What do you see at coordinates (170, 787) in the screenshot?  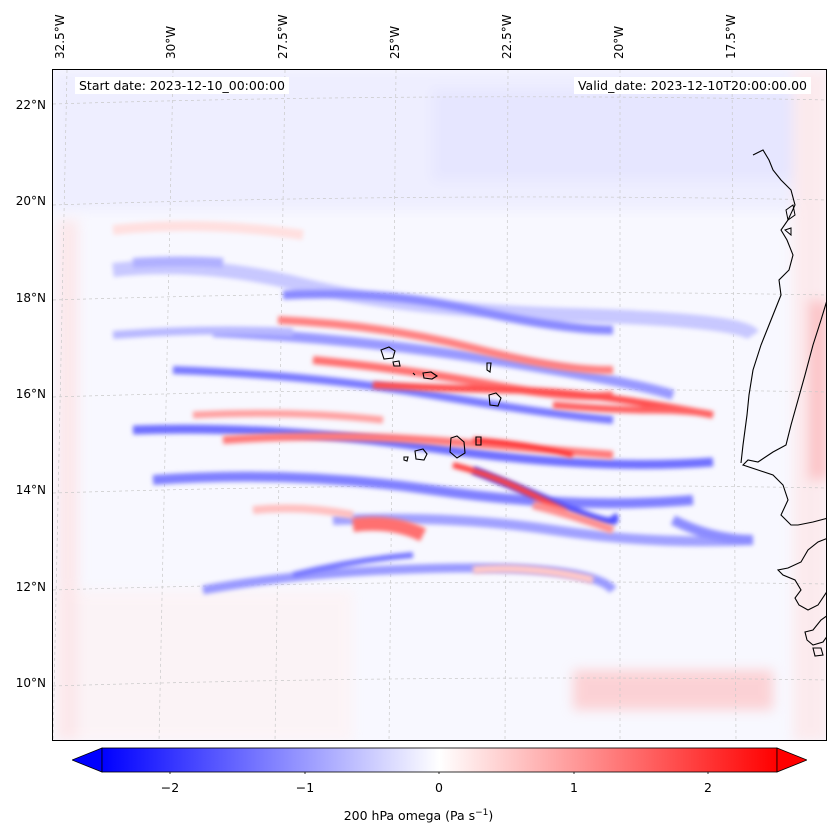 I see `colorbar-tick-neg2: −2` at bounding box center [170, 787].